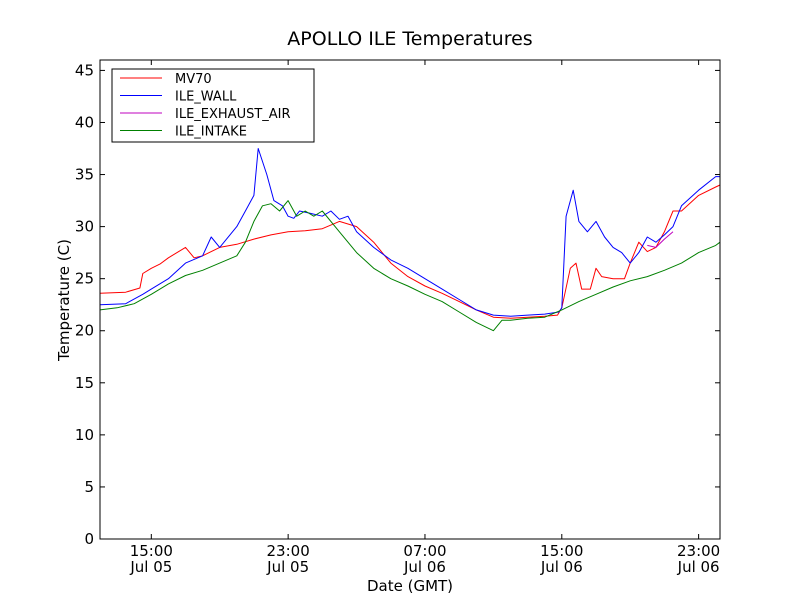 This screenshot has height=604, width=800. I want to click on y-tick-label: 10, so click(84, 435).